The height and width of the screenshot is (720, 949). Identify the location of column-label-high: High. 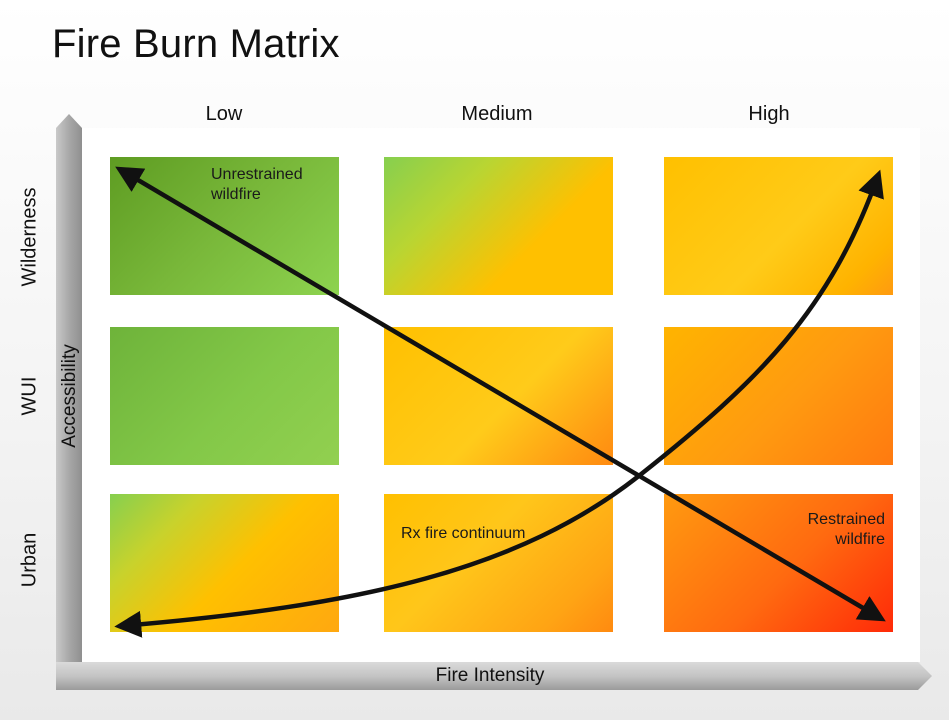
(769, 114).